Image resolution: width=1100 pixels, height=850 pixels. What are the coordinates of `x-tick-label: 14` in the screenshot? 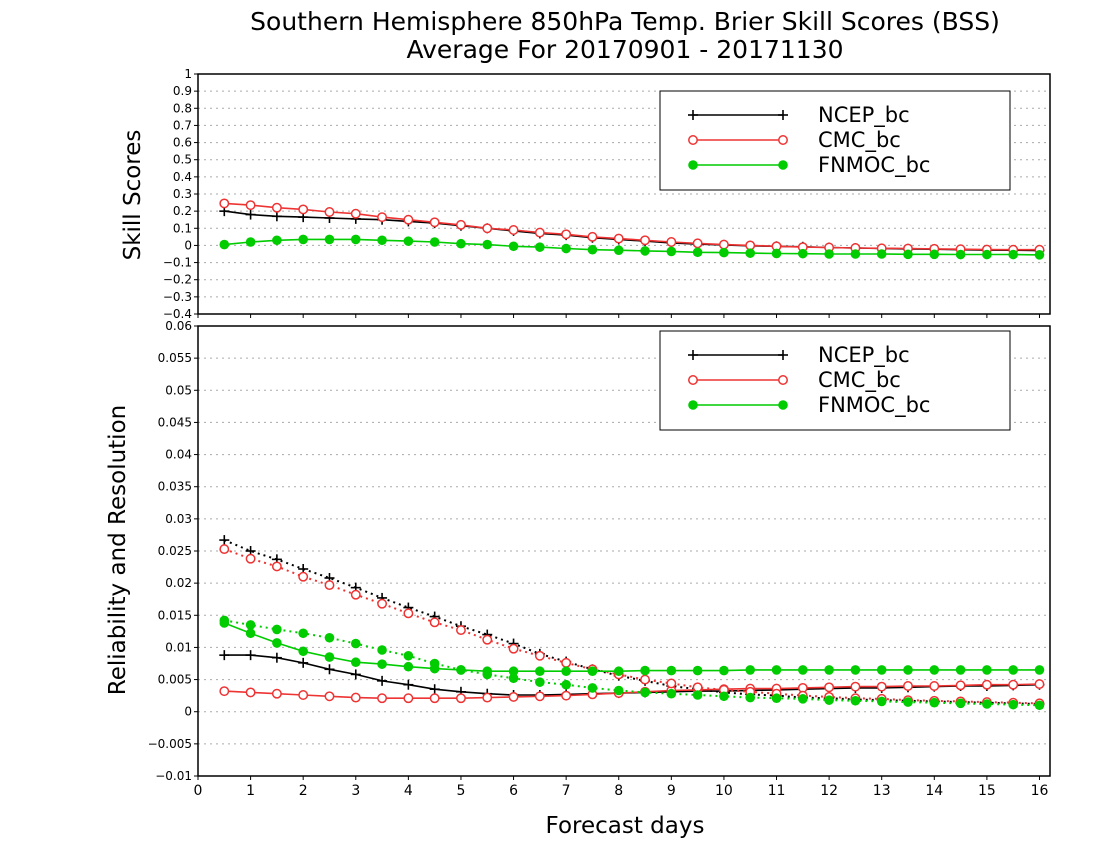 It's located at (934, 791).